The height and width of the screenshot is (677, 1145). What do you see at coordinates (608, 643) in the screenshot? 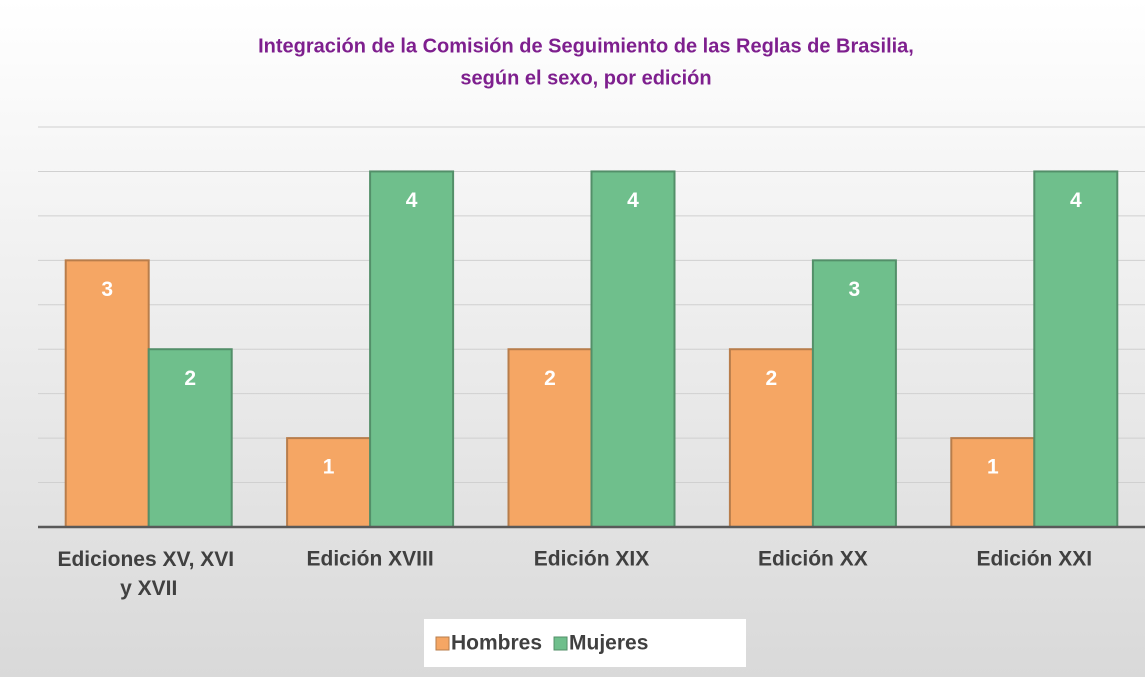
I see `legend-label: Mujeres` at bounding box center [608, 643].